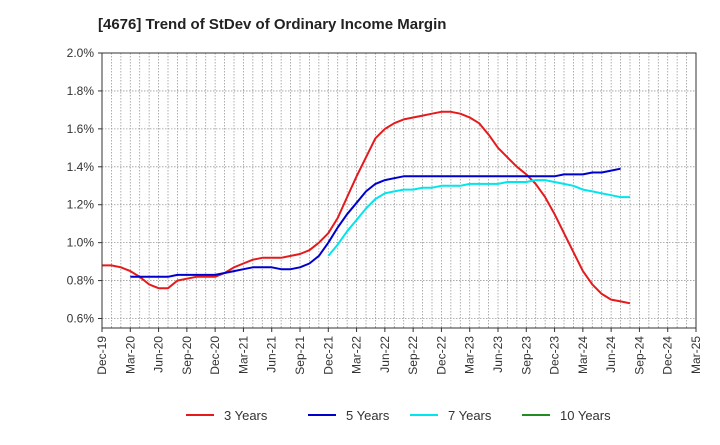 This screenshot has height=445, width=720. Describe the element at coordinates (187, 355) in the screenshot. I see `x-tick-label: Sep-20` at that location.